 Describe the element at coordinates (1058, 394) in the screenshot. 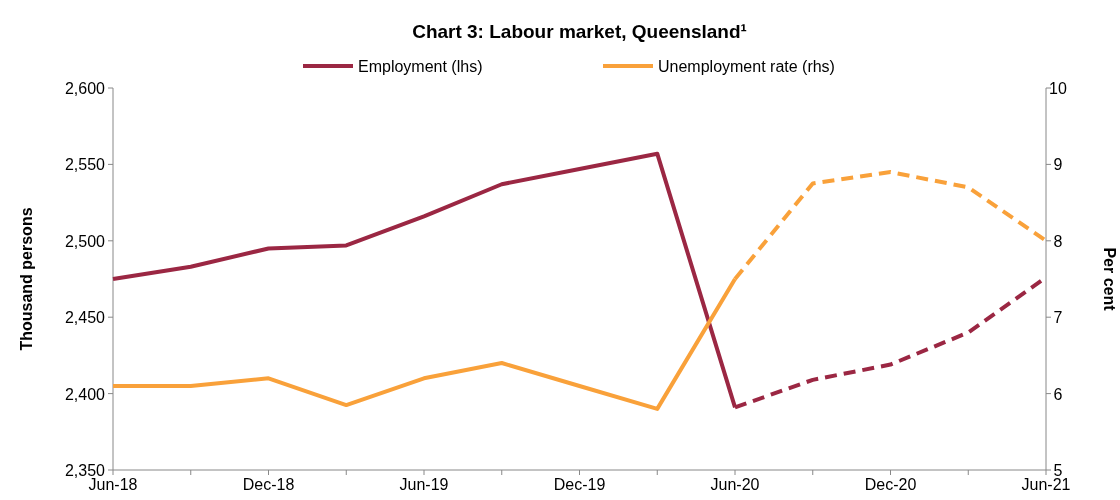

I see `y2-tick-label: 6` at that location.